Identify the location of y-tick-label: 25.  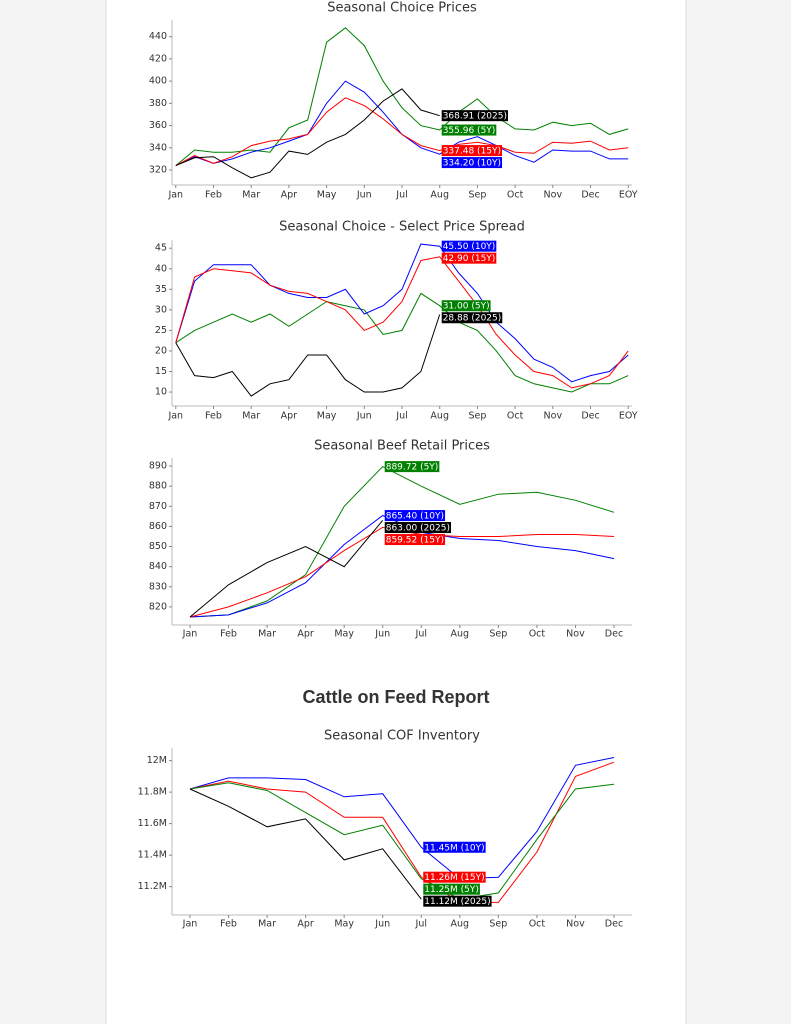
(161, 330).